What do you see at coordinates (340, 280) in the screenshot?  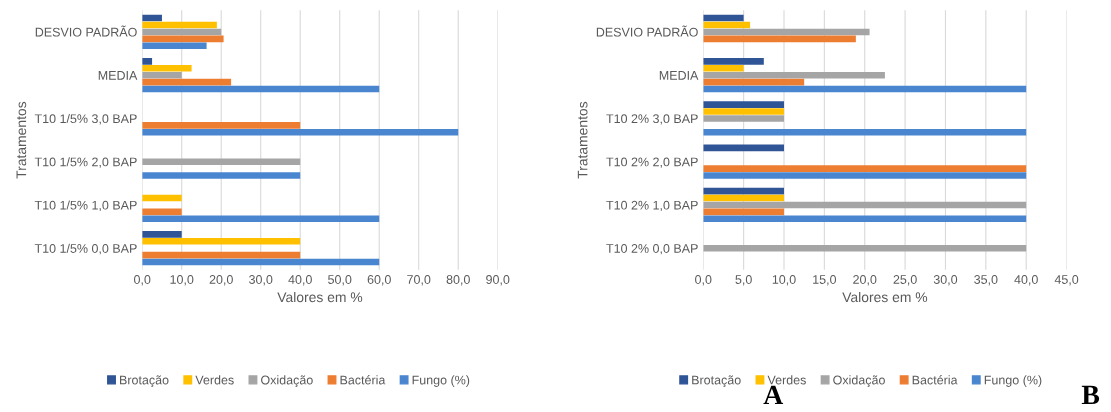 I see `x-tick-label: 50,0` at bounding box center [340, 280].